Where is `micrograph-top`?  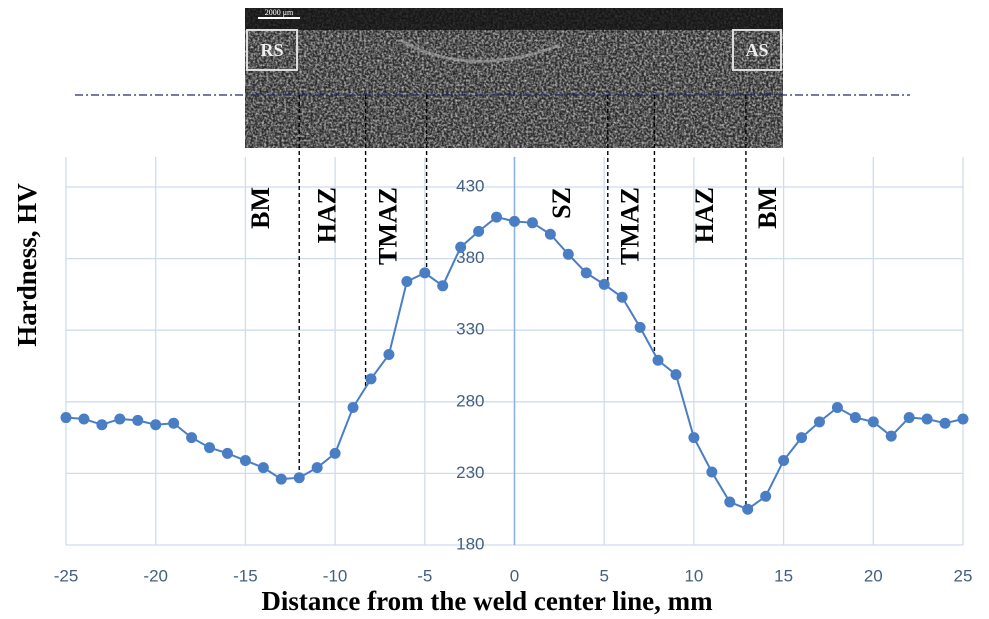
micrograph-top is located at coordinates (514, 19).